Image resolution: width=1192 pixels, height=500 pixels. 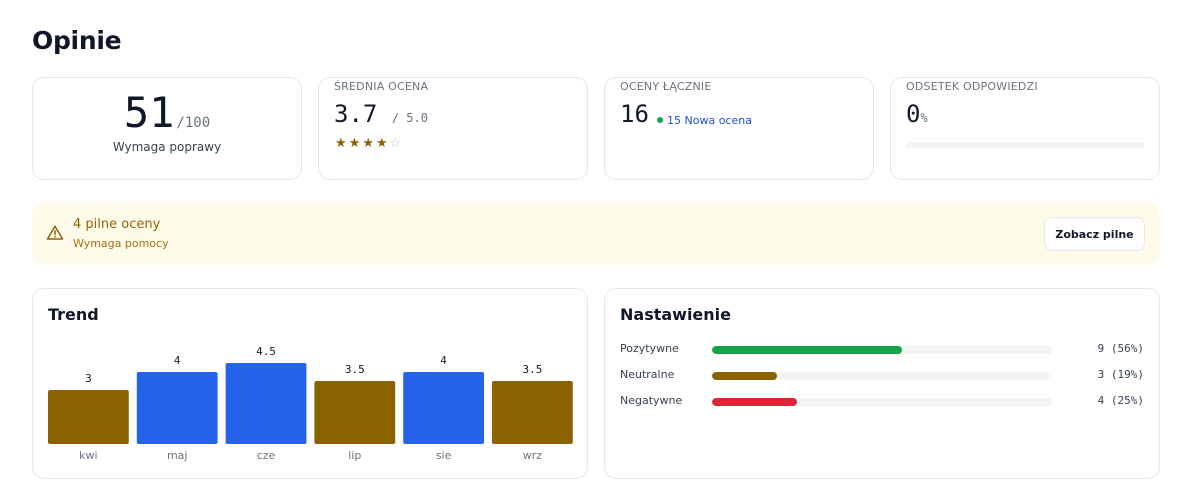 What do you see at coordinates (1094, 234) in the screenshot?
I see `view-urgent-button: Zobacz pilne` at bounding box center [1094, 234].